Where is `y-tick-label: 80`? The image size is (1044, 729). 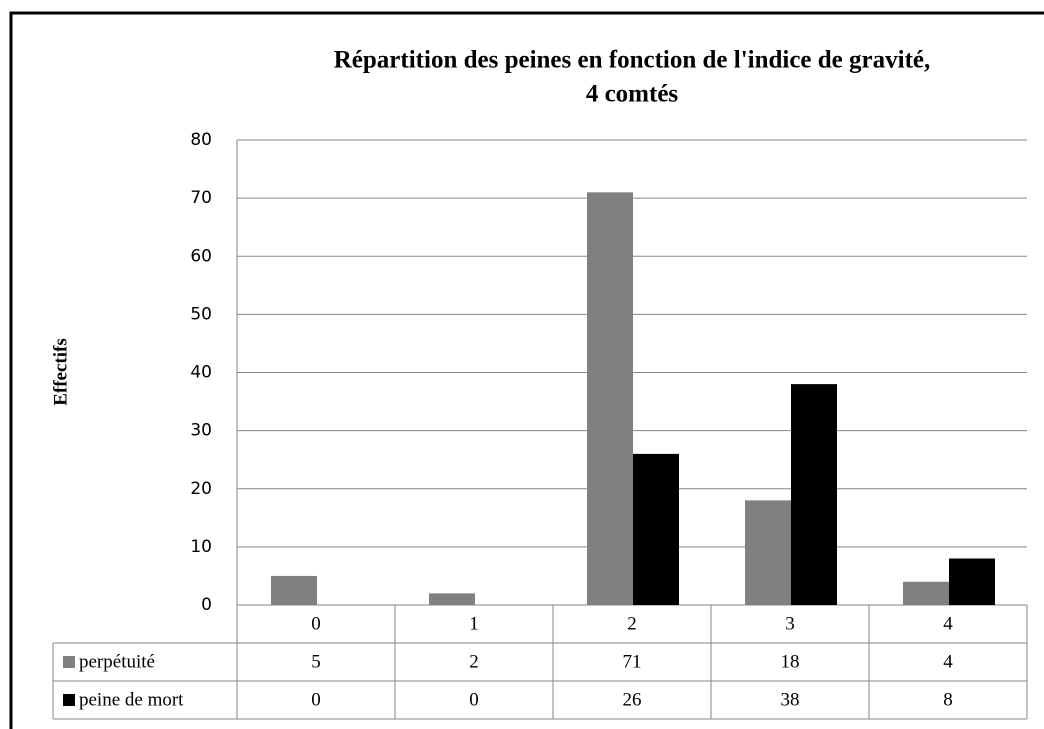 y-tick-label: 80 is located at coordinates (201, 140).